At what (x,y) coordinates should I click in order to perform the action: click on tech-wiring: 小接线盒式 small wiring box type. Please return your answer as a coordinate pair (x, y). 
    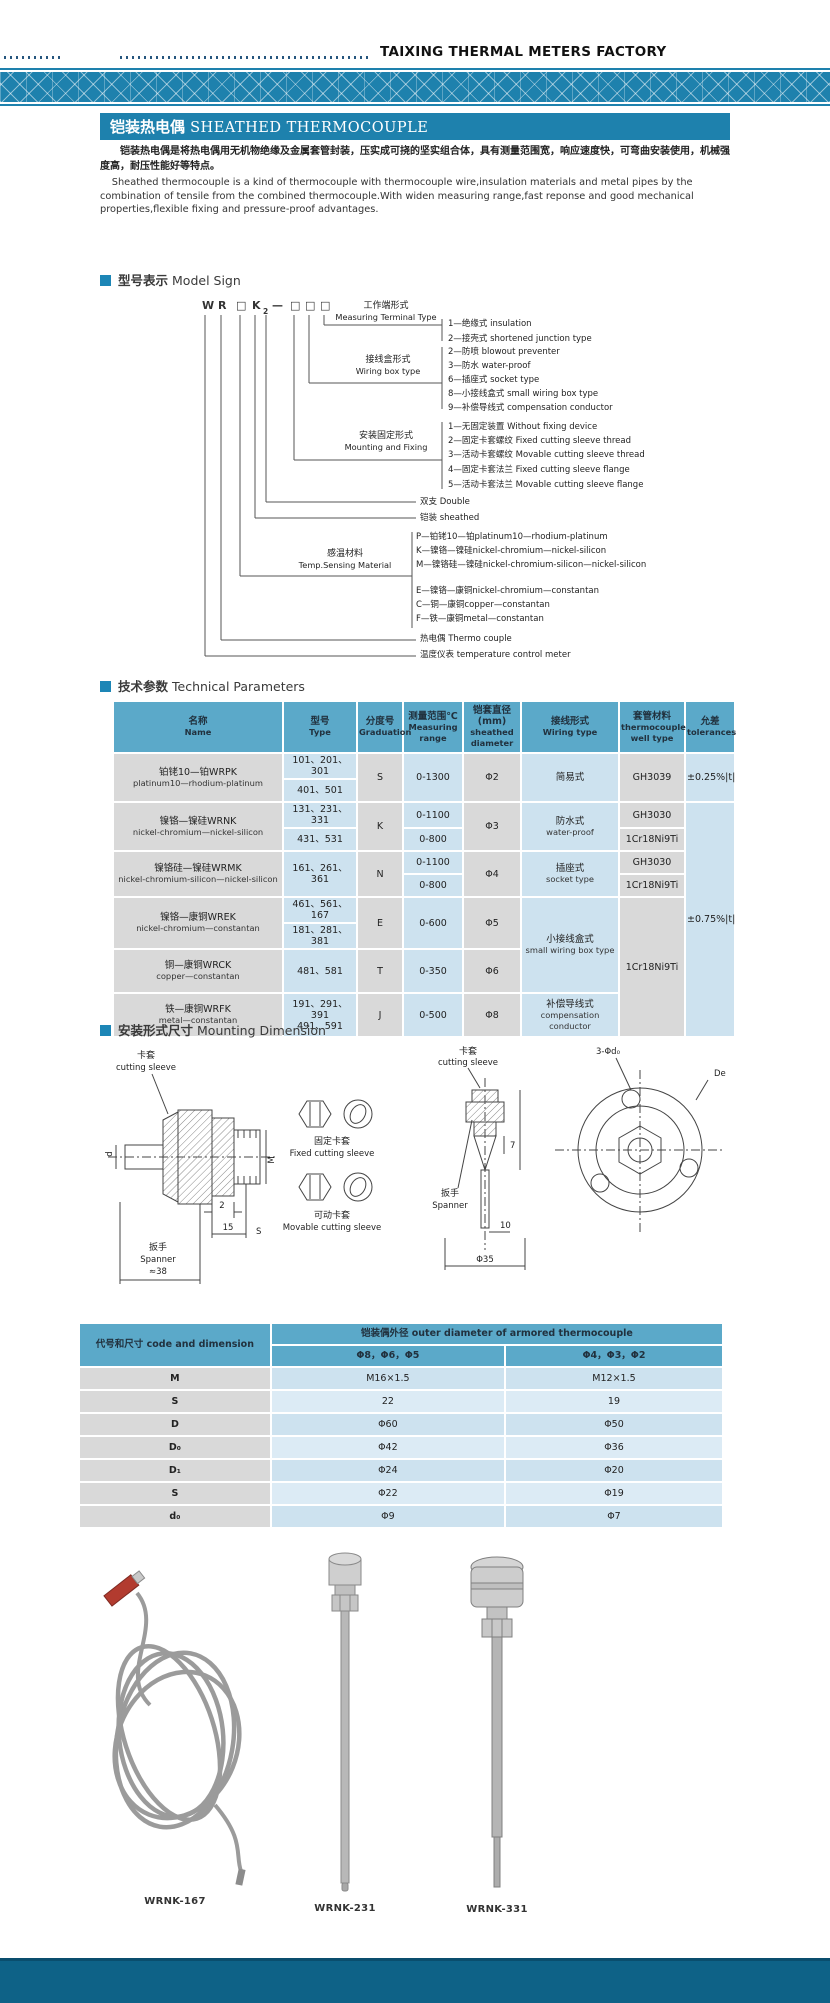
    Looking at the image, I should click on (570, 945).